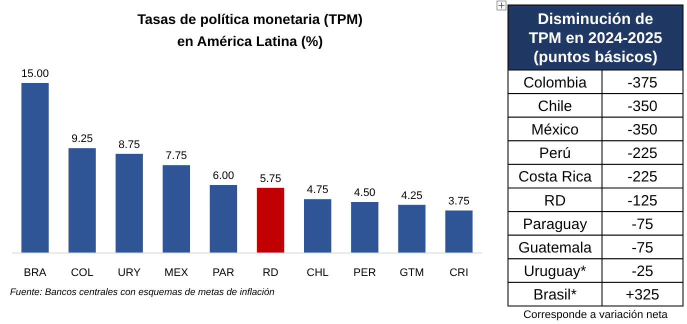  What do you see at coordinates (596, 315) in the screenshot?
I see `text: Corresponde a variación neta` at bounding box center [596, 315].